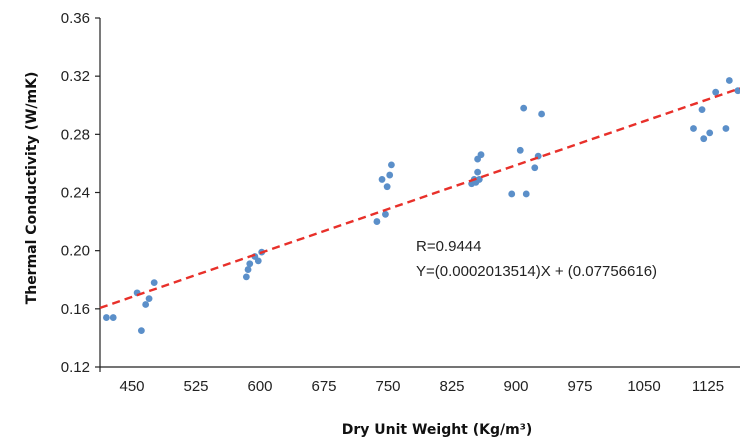  What do you see at coordinates (75, 18) in the screenshot?
I see `y-tick-label: 0.36` at bounding box center [75, 18].